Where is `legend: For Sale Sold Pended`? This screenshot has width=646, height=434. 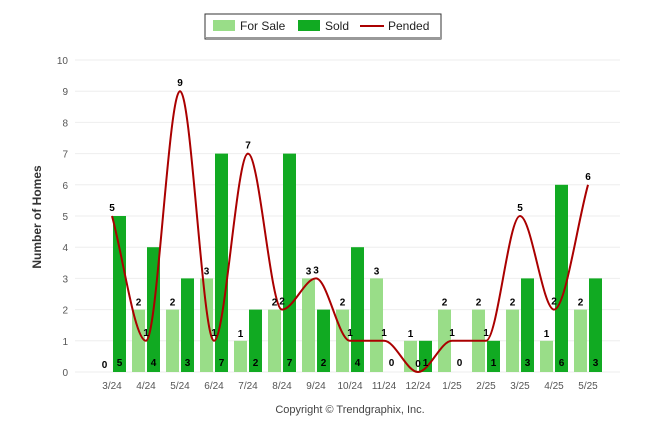 legend: For Sale Sold Pended is located at coordinates (323, 26).